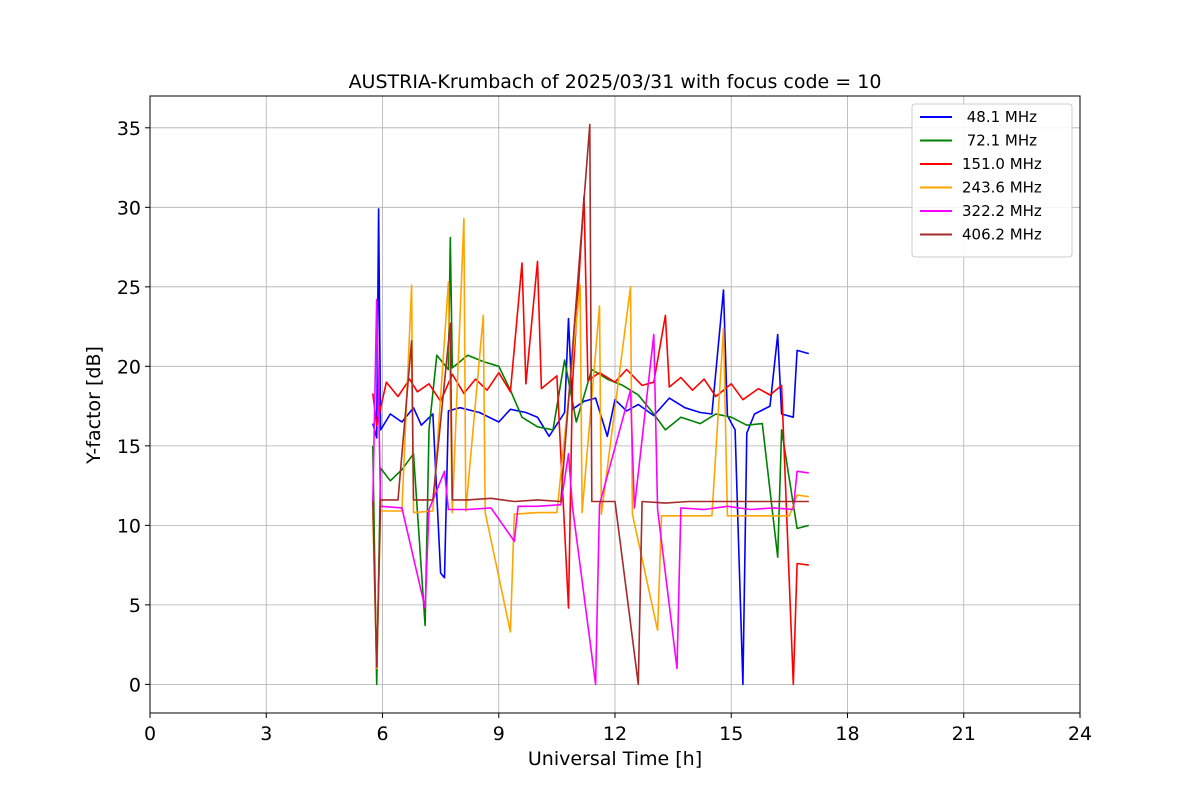  I want to click on y-tick-label: 5, so click(135, 606).